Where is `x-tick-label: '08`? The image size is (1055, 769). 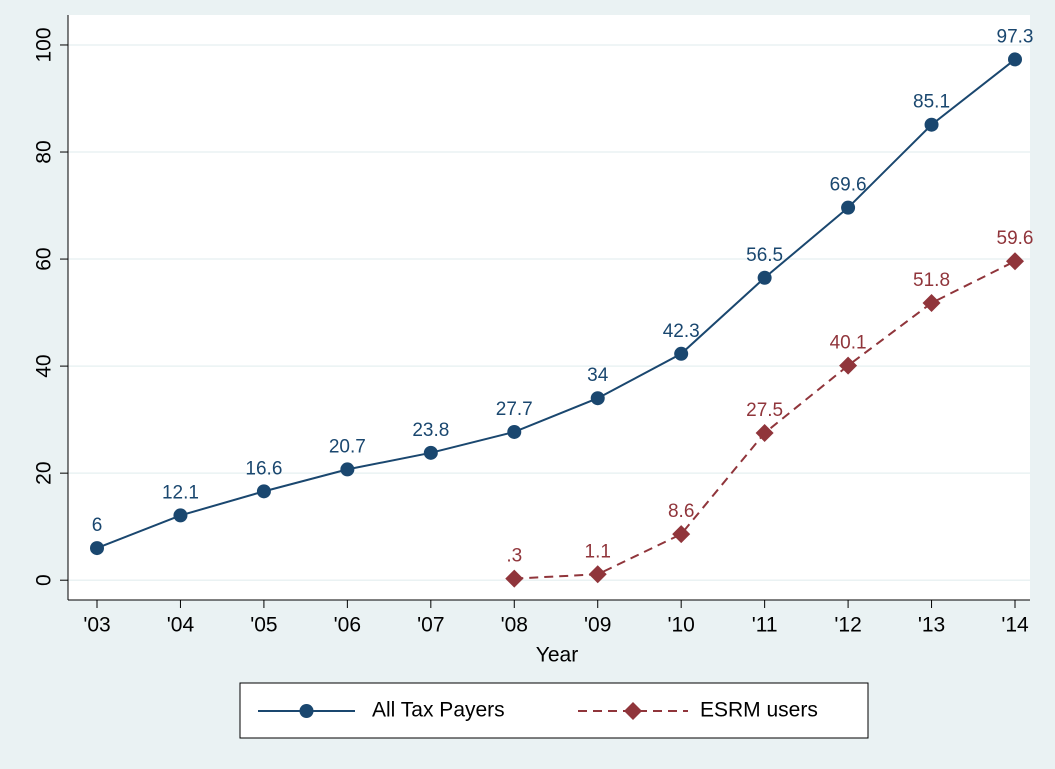
x-tick-label: '08 is located at coordinates (514, 625).